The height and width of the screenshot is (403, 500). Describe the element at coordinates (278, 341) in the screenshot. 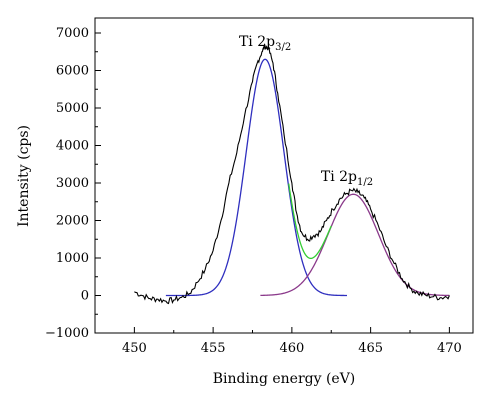

I see `x-axis-ticks: 450 455 460 465 470` at that location.